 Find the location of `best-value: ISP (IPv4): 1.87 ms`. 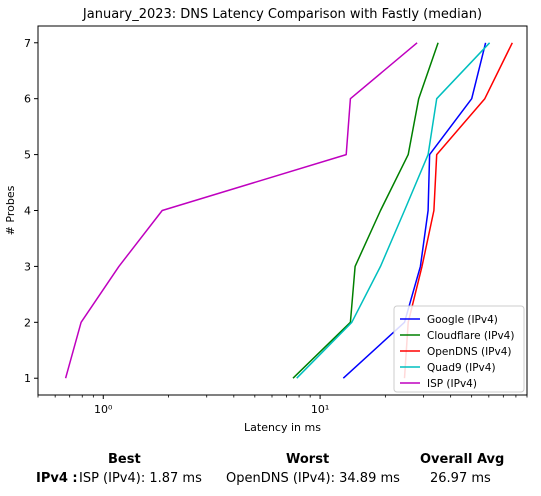

best-value: ISP (IPv4): 1.87 ms is located at coordinates (140, 478).